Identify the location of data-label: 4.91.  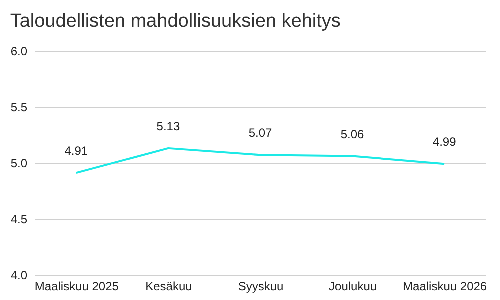
(76, 151).